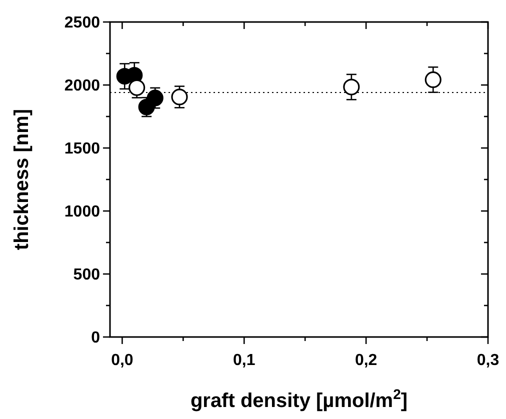 The height and width of the screenshot is (419, 506). I want to click on y-tick-label: 2000, so click(82, 86).